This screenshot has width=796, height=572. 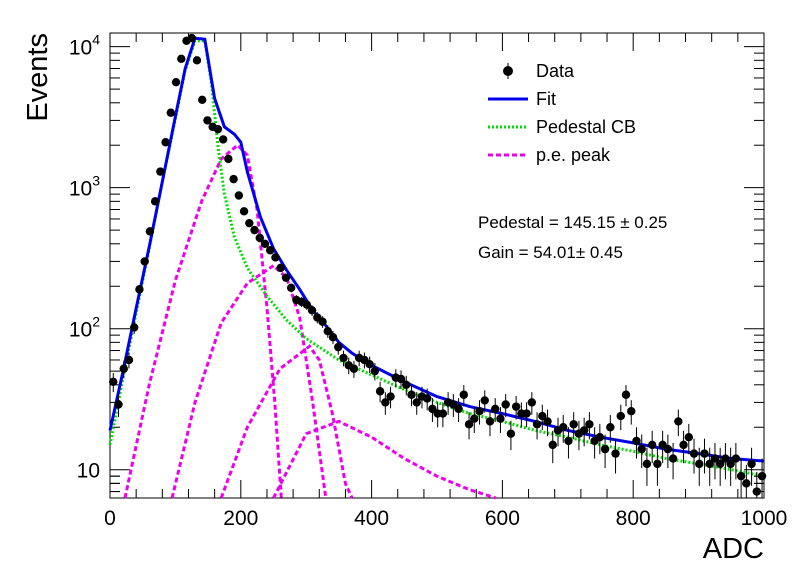 What do you see at coordinates (733, 549) in the screenshot?
I see `x-axis-title: ADC` at bounding box center [733, 549].